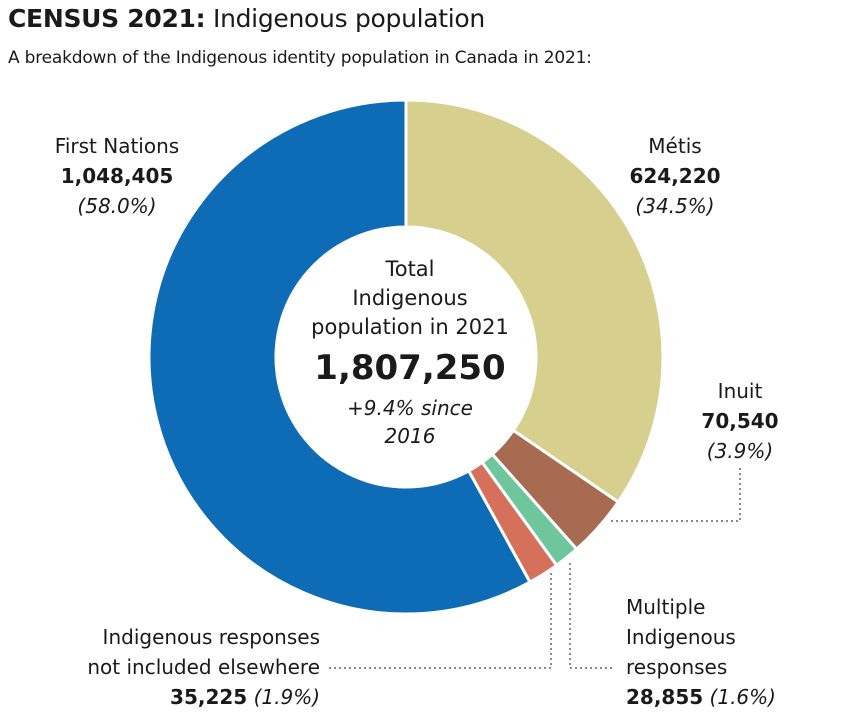 The width and height of the screenshot is (852, 714). Describe the element at coordinates (675, 206) in the screenshot. I see `metis-percent: (34.5%)` at that location.